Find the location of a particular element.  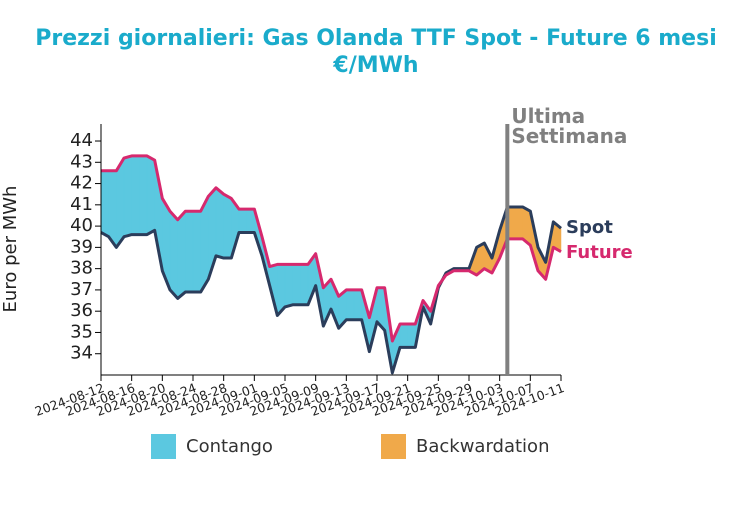

y-tick-label: 43 is located at coordinates (81, 161).